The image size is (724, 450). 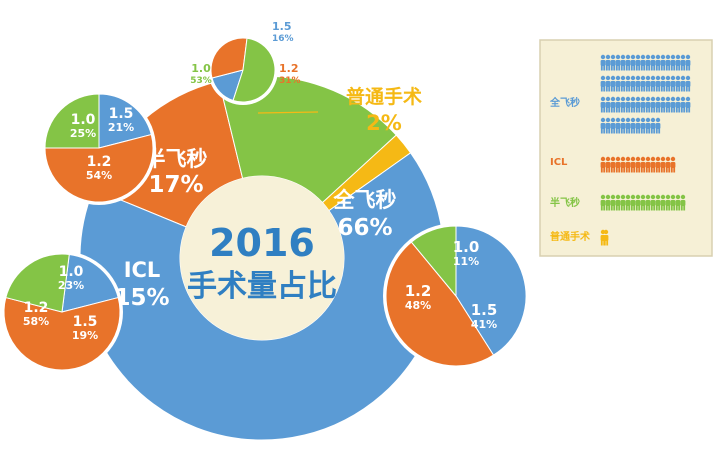 I want to click on main-label-3: 普通手术, so click(x=384, y=96).